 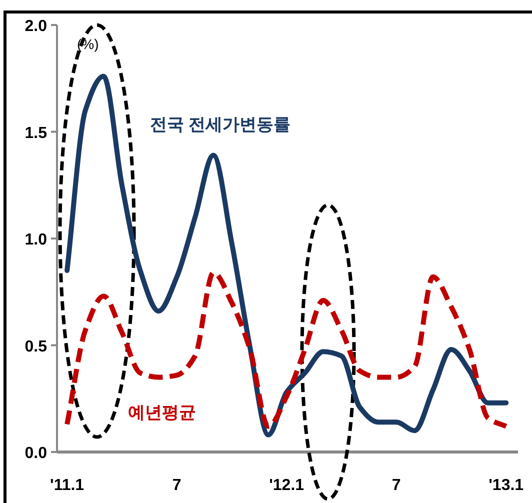 I want to click on series-label: 전국 전세가변동률, so click(x=220, y=124).